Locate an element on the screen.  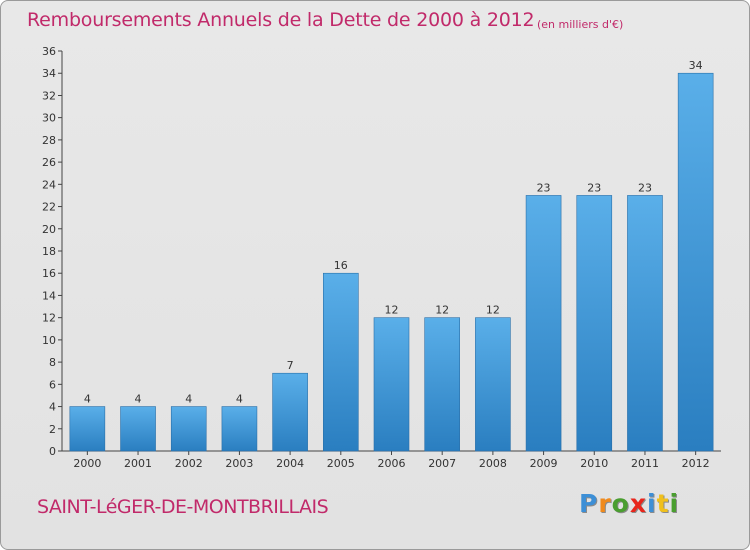
bar-2004 is located at coordinates (290, 412).